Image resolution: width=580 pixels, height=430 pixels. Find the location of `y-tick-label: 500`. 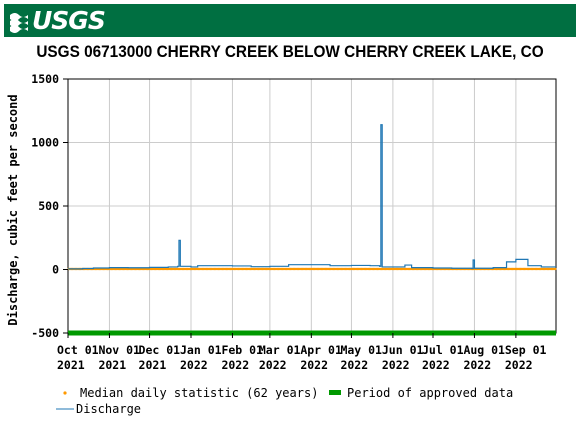

y-tick-label: 500 is located at coordinates (48, 206).